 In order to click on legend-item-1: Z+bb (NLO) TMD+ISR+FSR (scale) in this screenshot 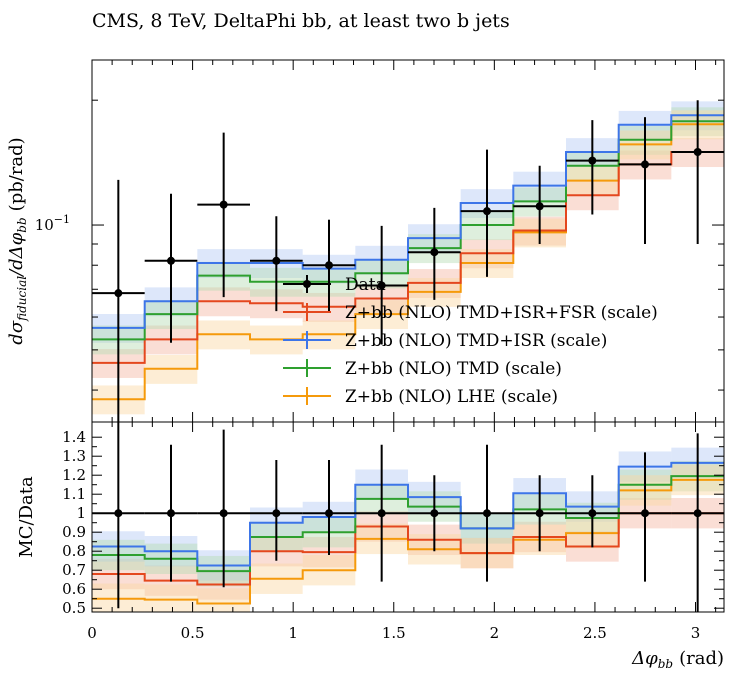, I will do `click(470, 313)`.